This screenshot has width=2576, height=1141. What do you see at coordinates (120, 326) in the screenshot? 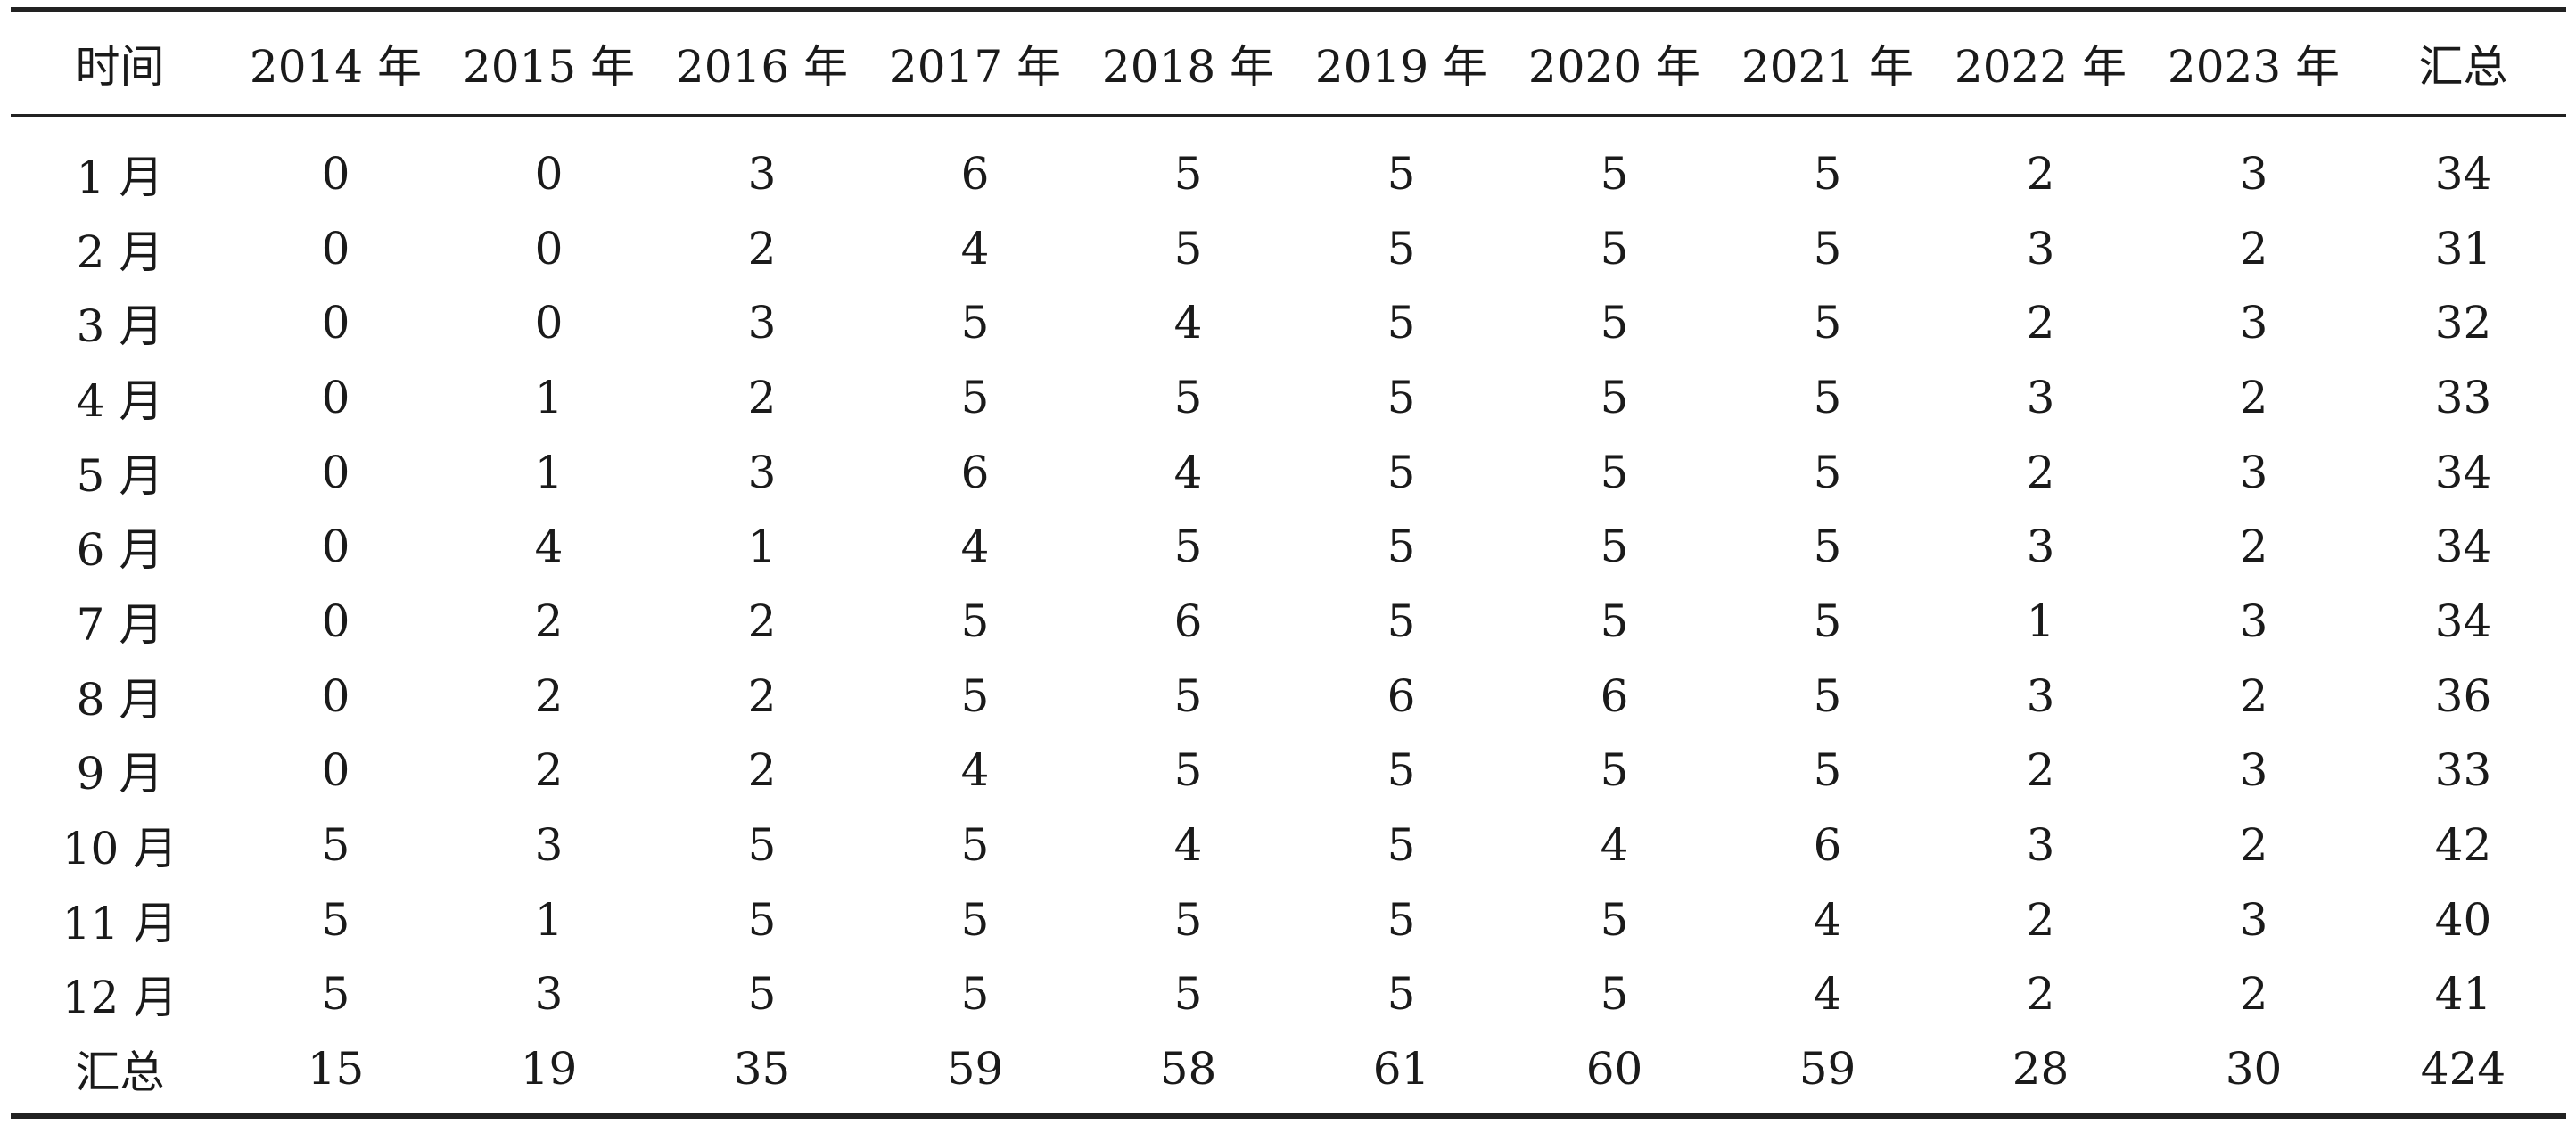
I see `row-label-cell: 3 月` at bounding box center [120, 326].